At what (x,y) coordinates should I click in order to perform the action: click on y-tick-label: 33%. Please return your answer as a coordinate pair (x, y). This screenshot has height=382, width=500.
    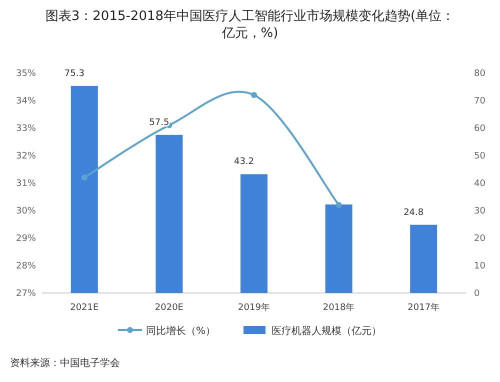
    Looking at the image, I should click on (26, 129).